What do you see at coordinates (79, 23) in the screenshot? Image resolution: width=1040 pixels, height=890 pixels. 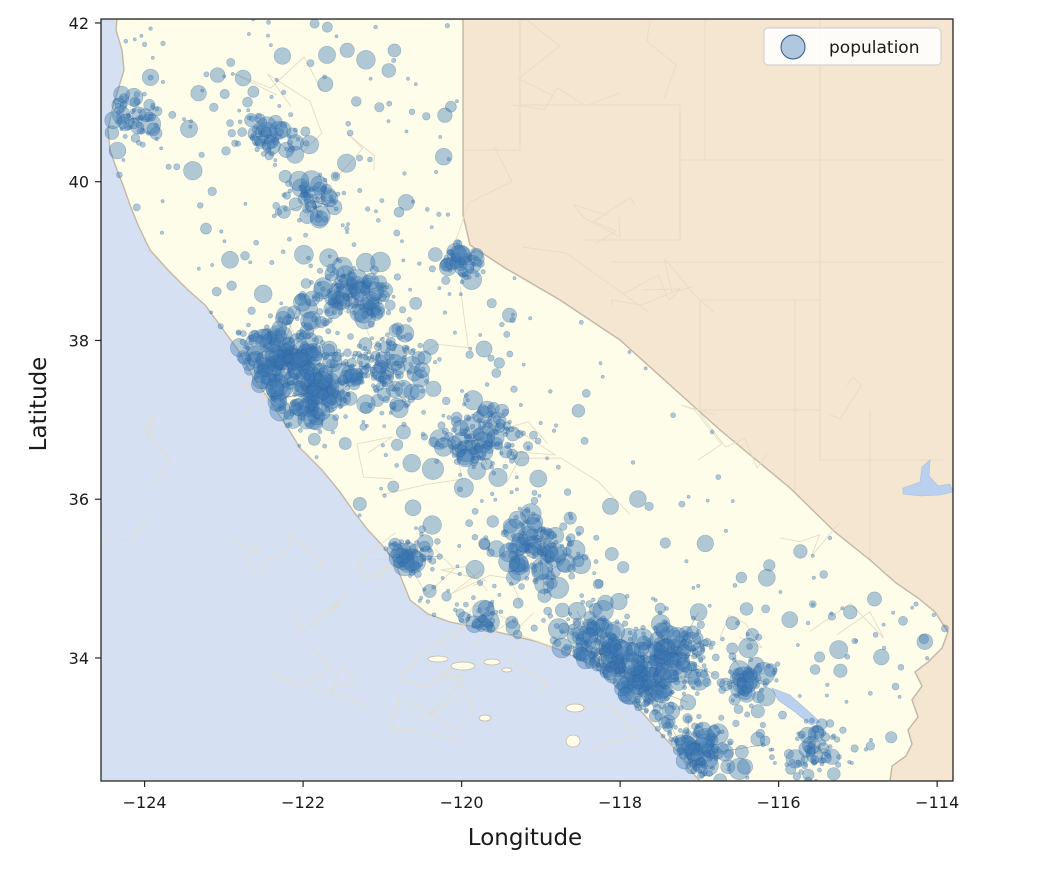 I see `y-tick-label: 42` at bounding box center [79, 23].